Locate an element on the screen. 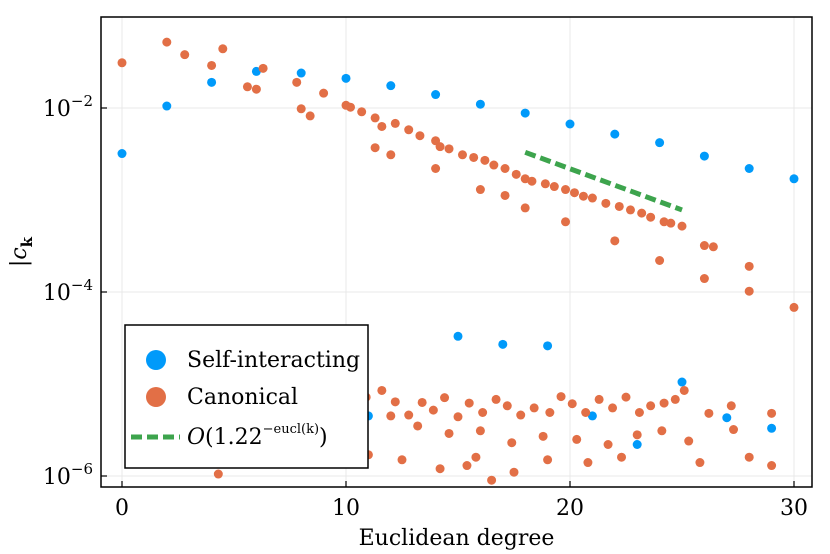 The height and width of the screenshot is (554, 830). trend-line is located at coordinates (603, 181).